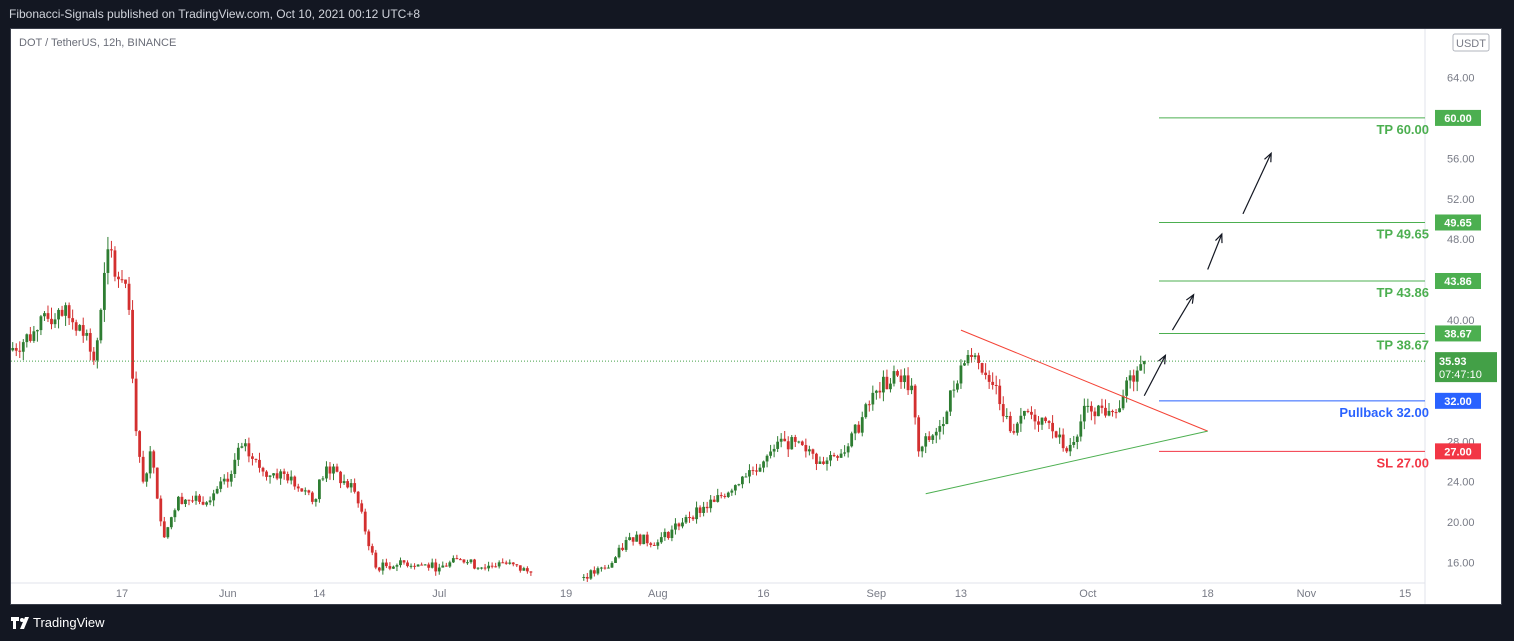  I want to click on triangle-upper-line, so click(1084, 380).